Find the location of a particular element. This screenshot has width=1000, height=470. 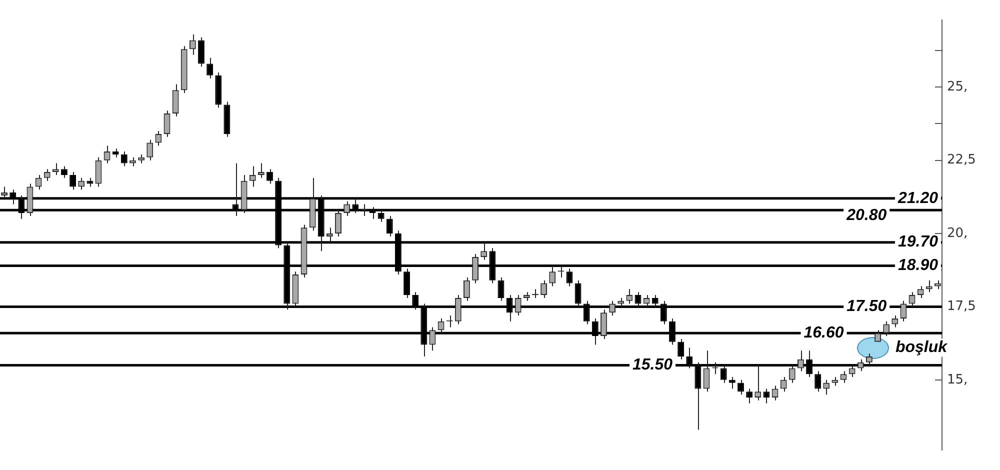

y-tick-label: 22,5 is located at coordinates (961, 160).